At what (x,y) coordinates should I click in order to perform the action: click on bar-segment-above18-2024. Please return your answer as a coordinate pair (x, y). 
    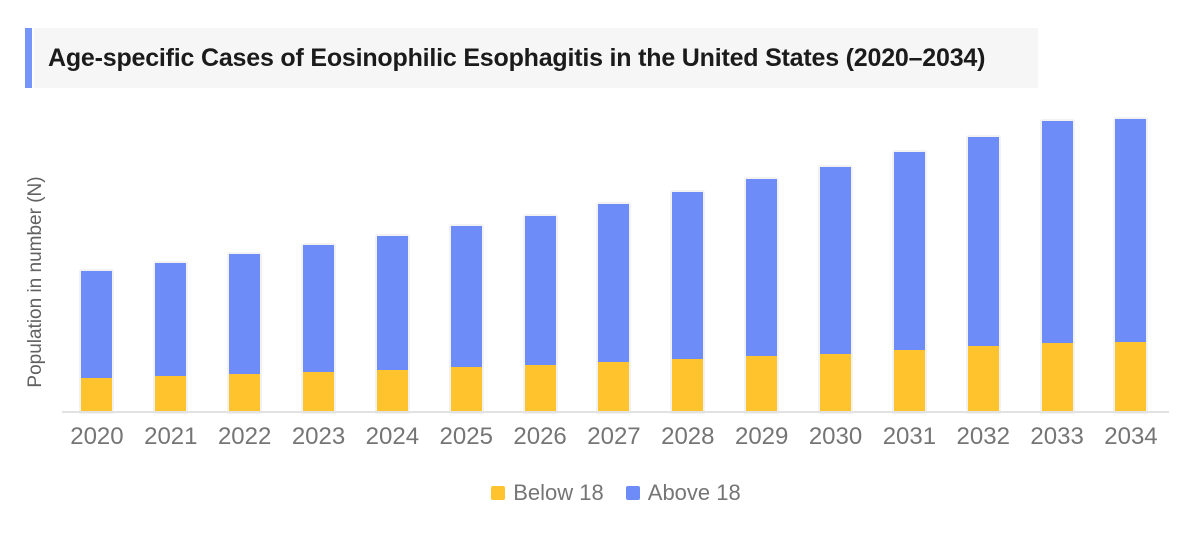
    Looking at the image, I should click on (392, 302).